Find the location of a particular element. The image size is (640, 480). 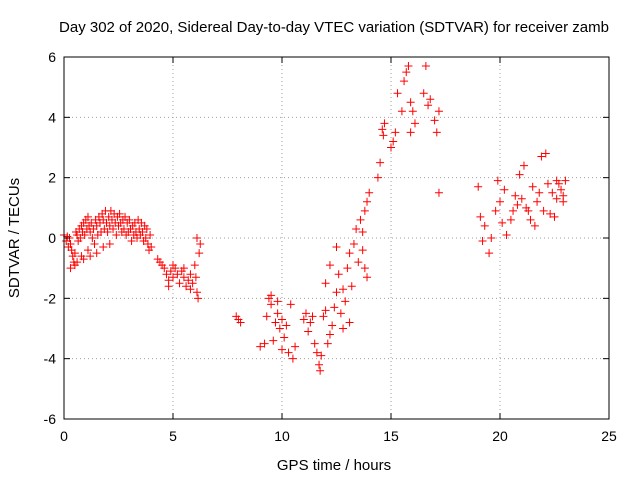

x-tick-label: 25 is located at coordinates (609, 436).